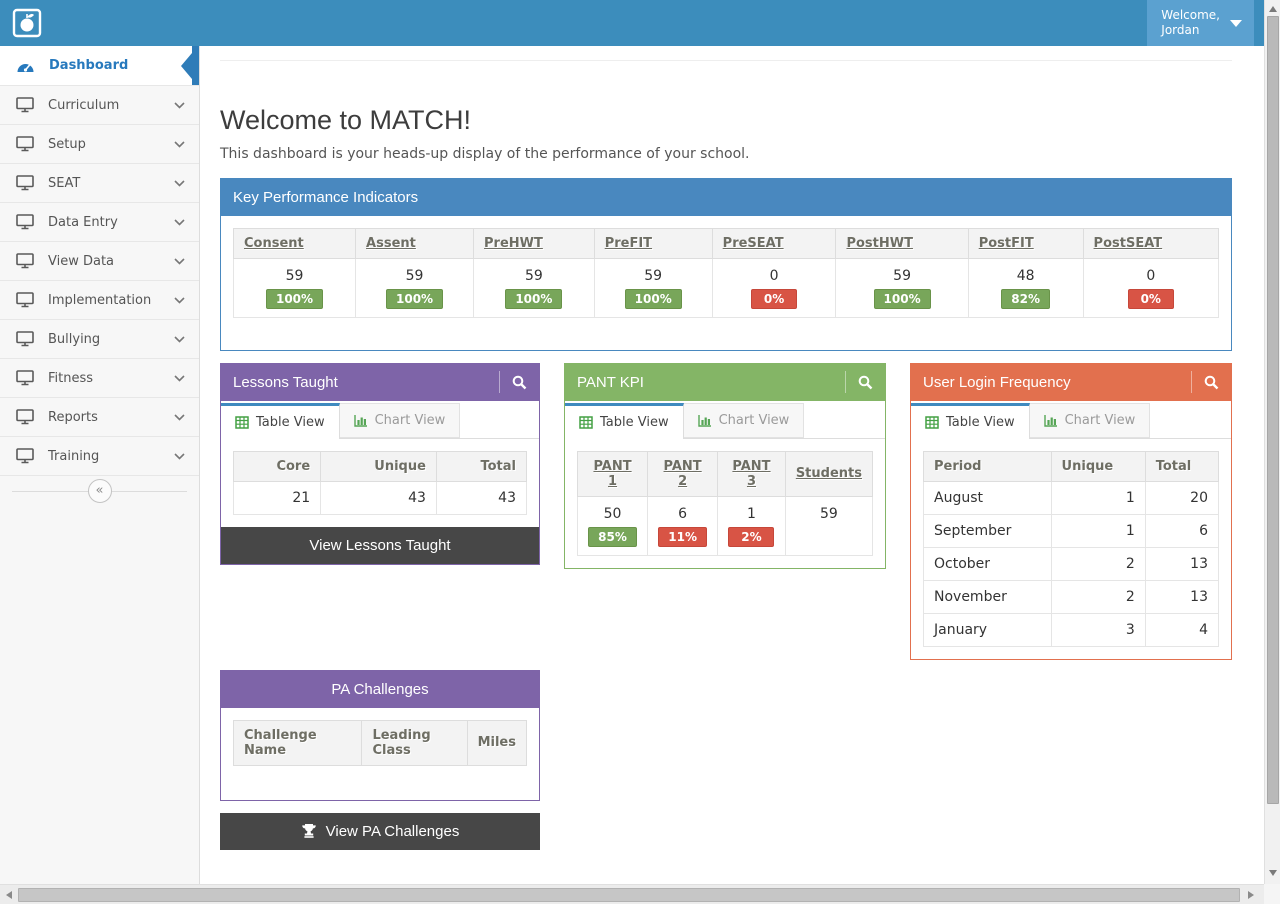 The width and height of the screenshot is (1280, 904). What do you see at coordinates (415, 243) in the screenshot?
I see `kpi-col-assent: Assent` at bounding box center [415, 243].